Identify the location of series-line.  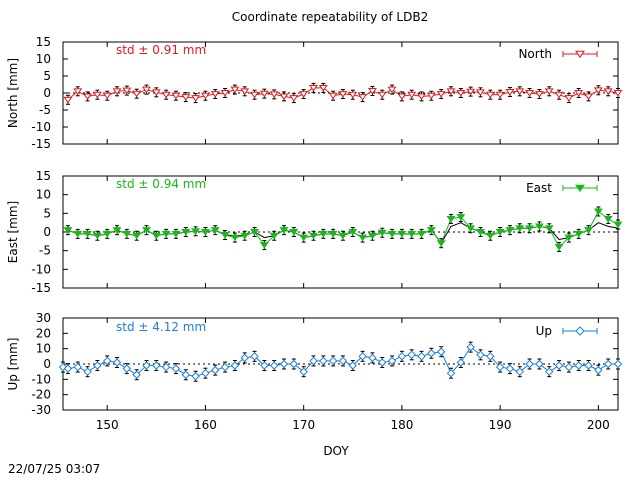
(343, 229).